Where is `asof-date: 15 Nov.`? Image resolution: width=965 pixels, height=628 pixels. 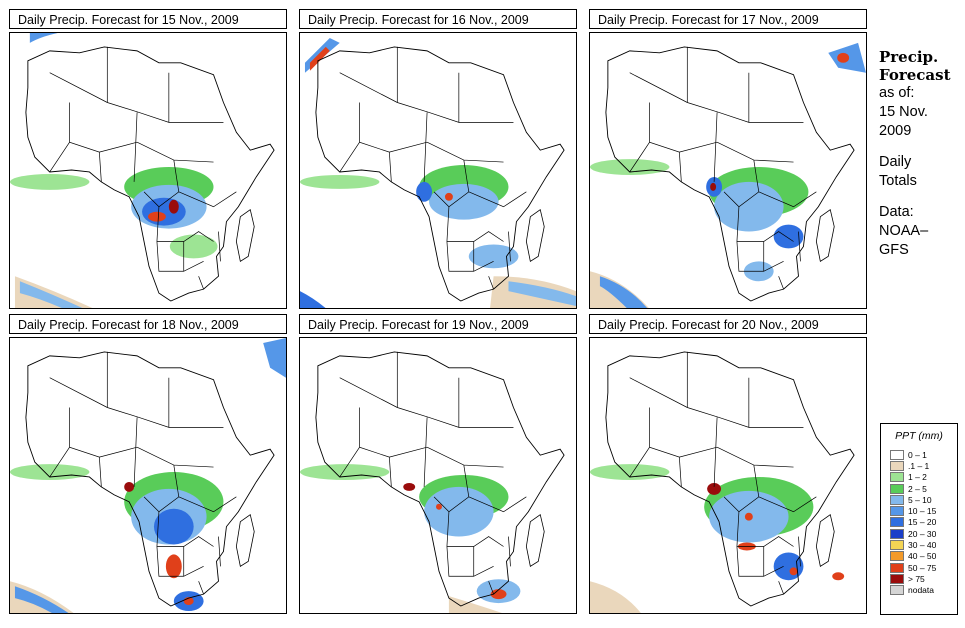 asof-date: 15 Nov. is located at coordinates (903, 112).